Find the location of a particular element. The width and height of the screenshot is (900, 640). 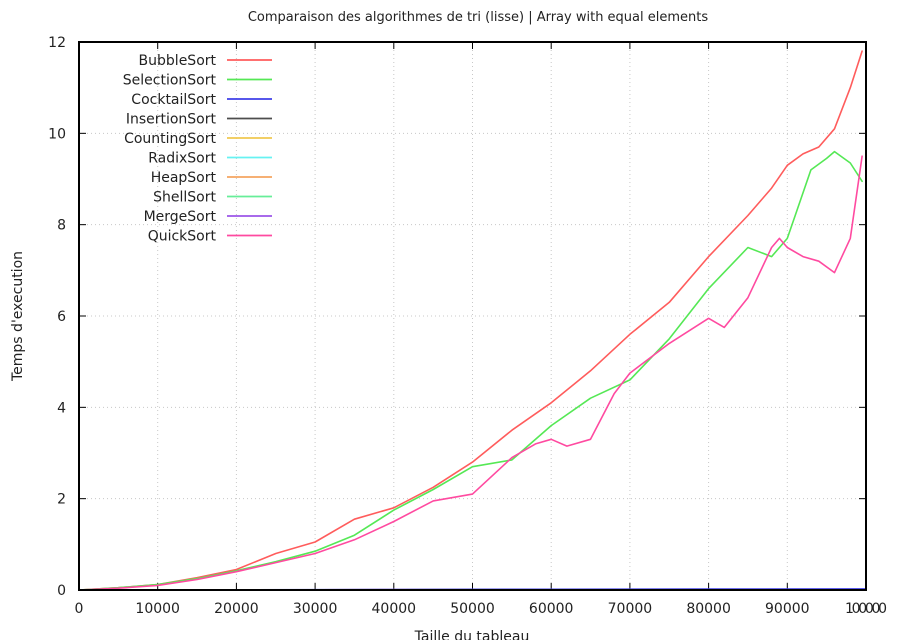

y-tick-label: 6 is located at coordinates (61, 317).